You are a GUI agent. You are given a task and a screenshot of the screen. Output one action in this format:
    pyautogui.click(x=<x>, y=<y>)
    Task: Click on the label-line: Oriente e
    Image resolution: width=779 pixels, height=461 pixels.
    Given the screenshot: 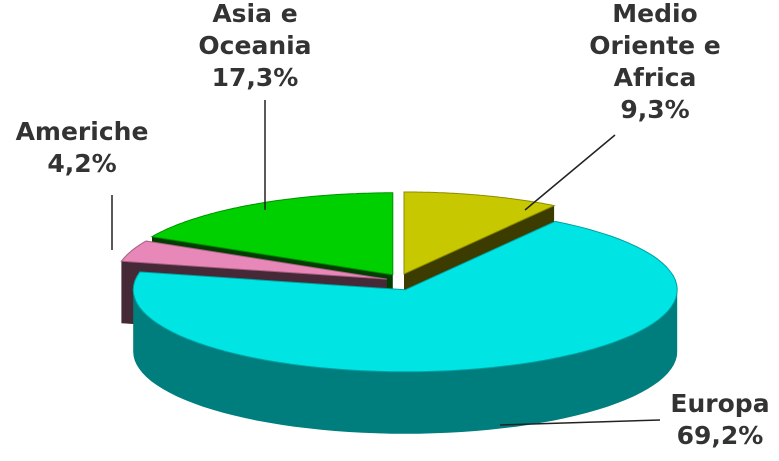 What is the action you would take?
    pyautogui.click(x=654, y=45)
    